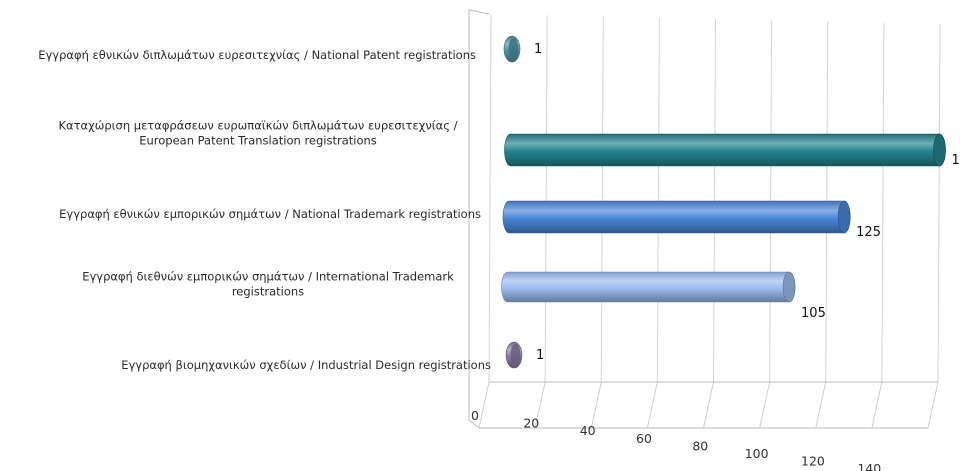  What do you see at coordinates (813, 313) in the screenshot?
I see `data-label: 105` at bounding box center [813, 313].